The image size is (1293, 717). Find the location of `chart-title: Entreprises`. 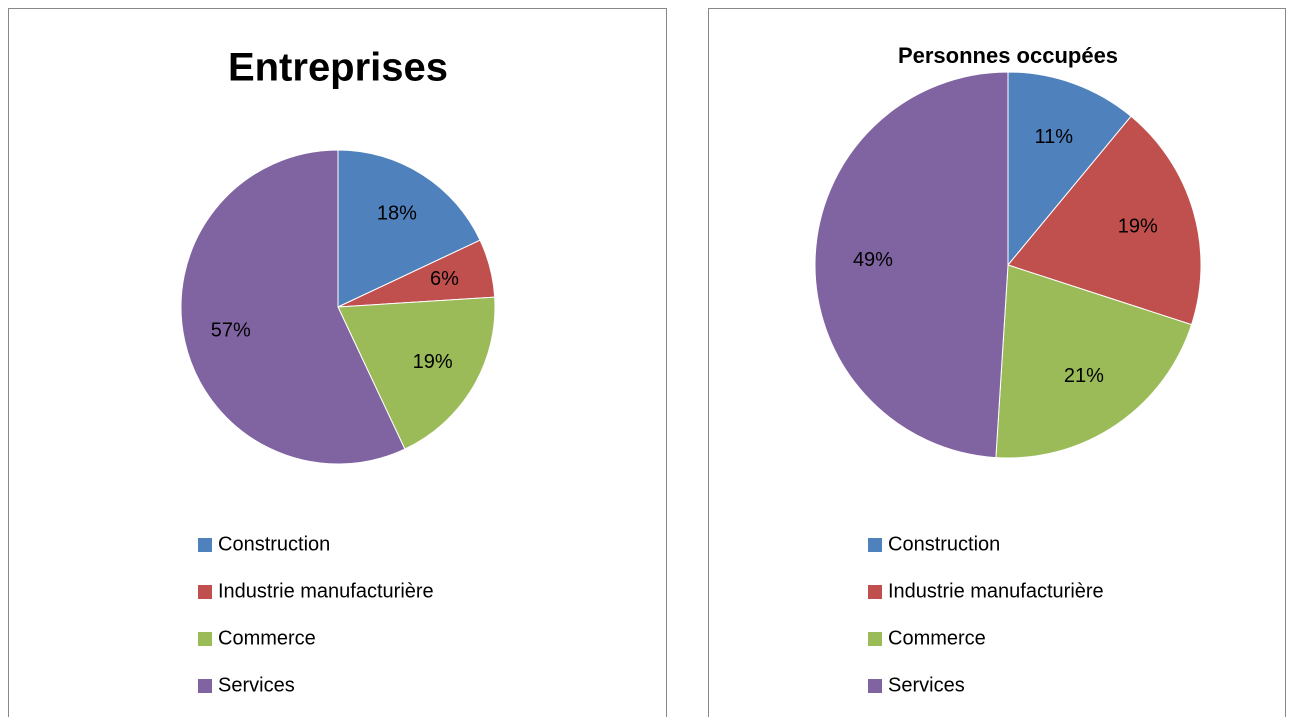

chart-title: Entreprises is located at coordinates (338, 68).